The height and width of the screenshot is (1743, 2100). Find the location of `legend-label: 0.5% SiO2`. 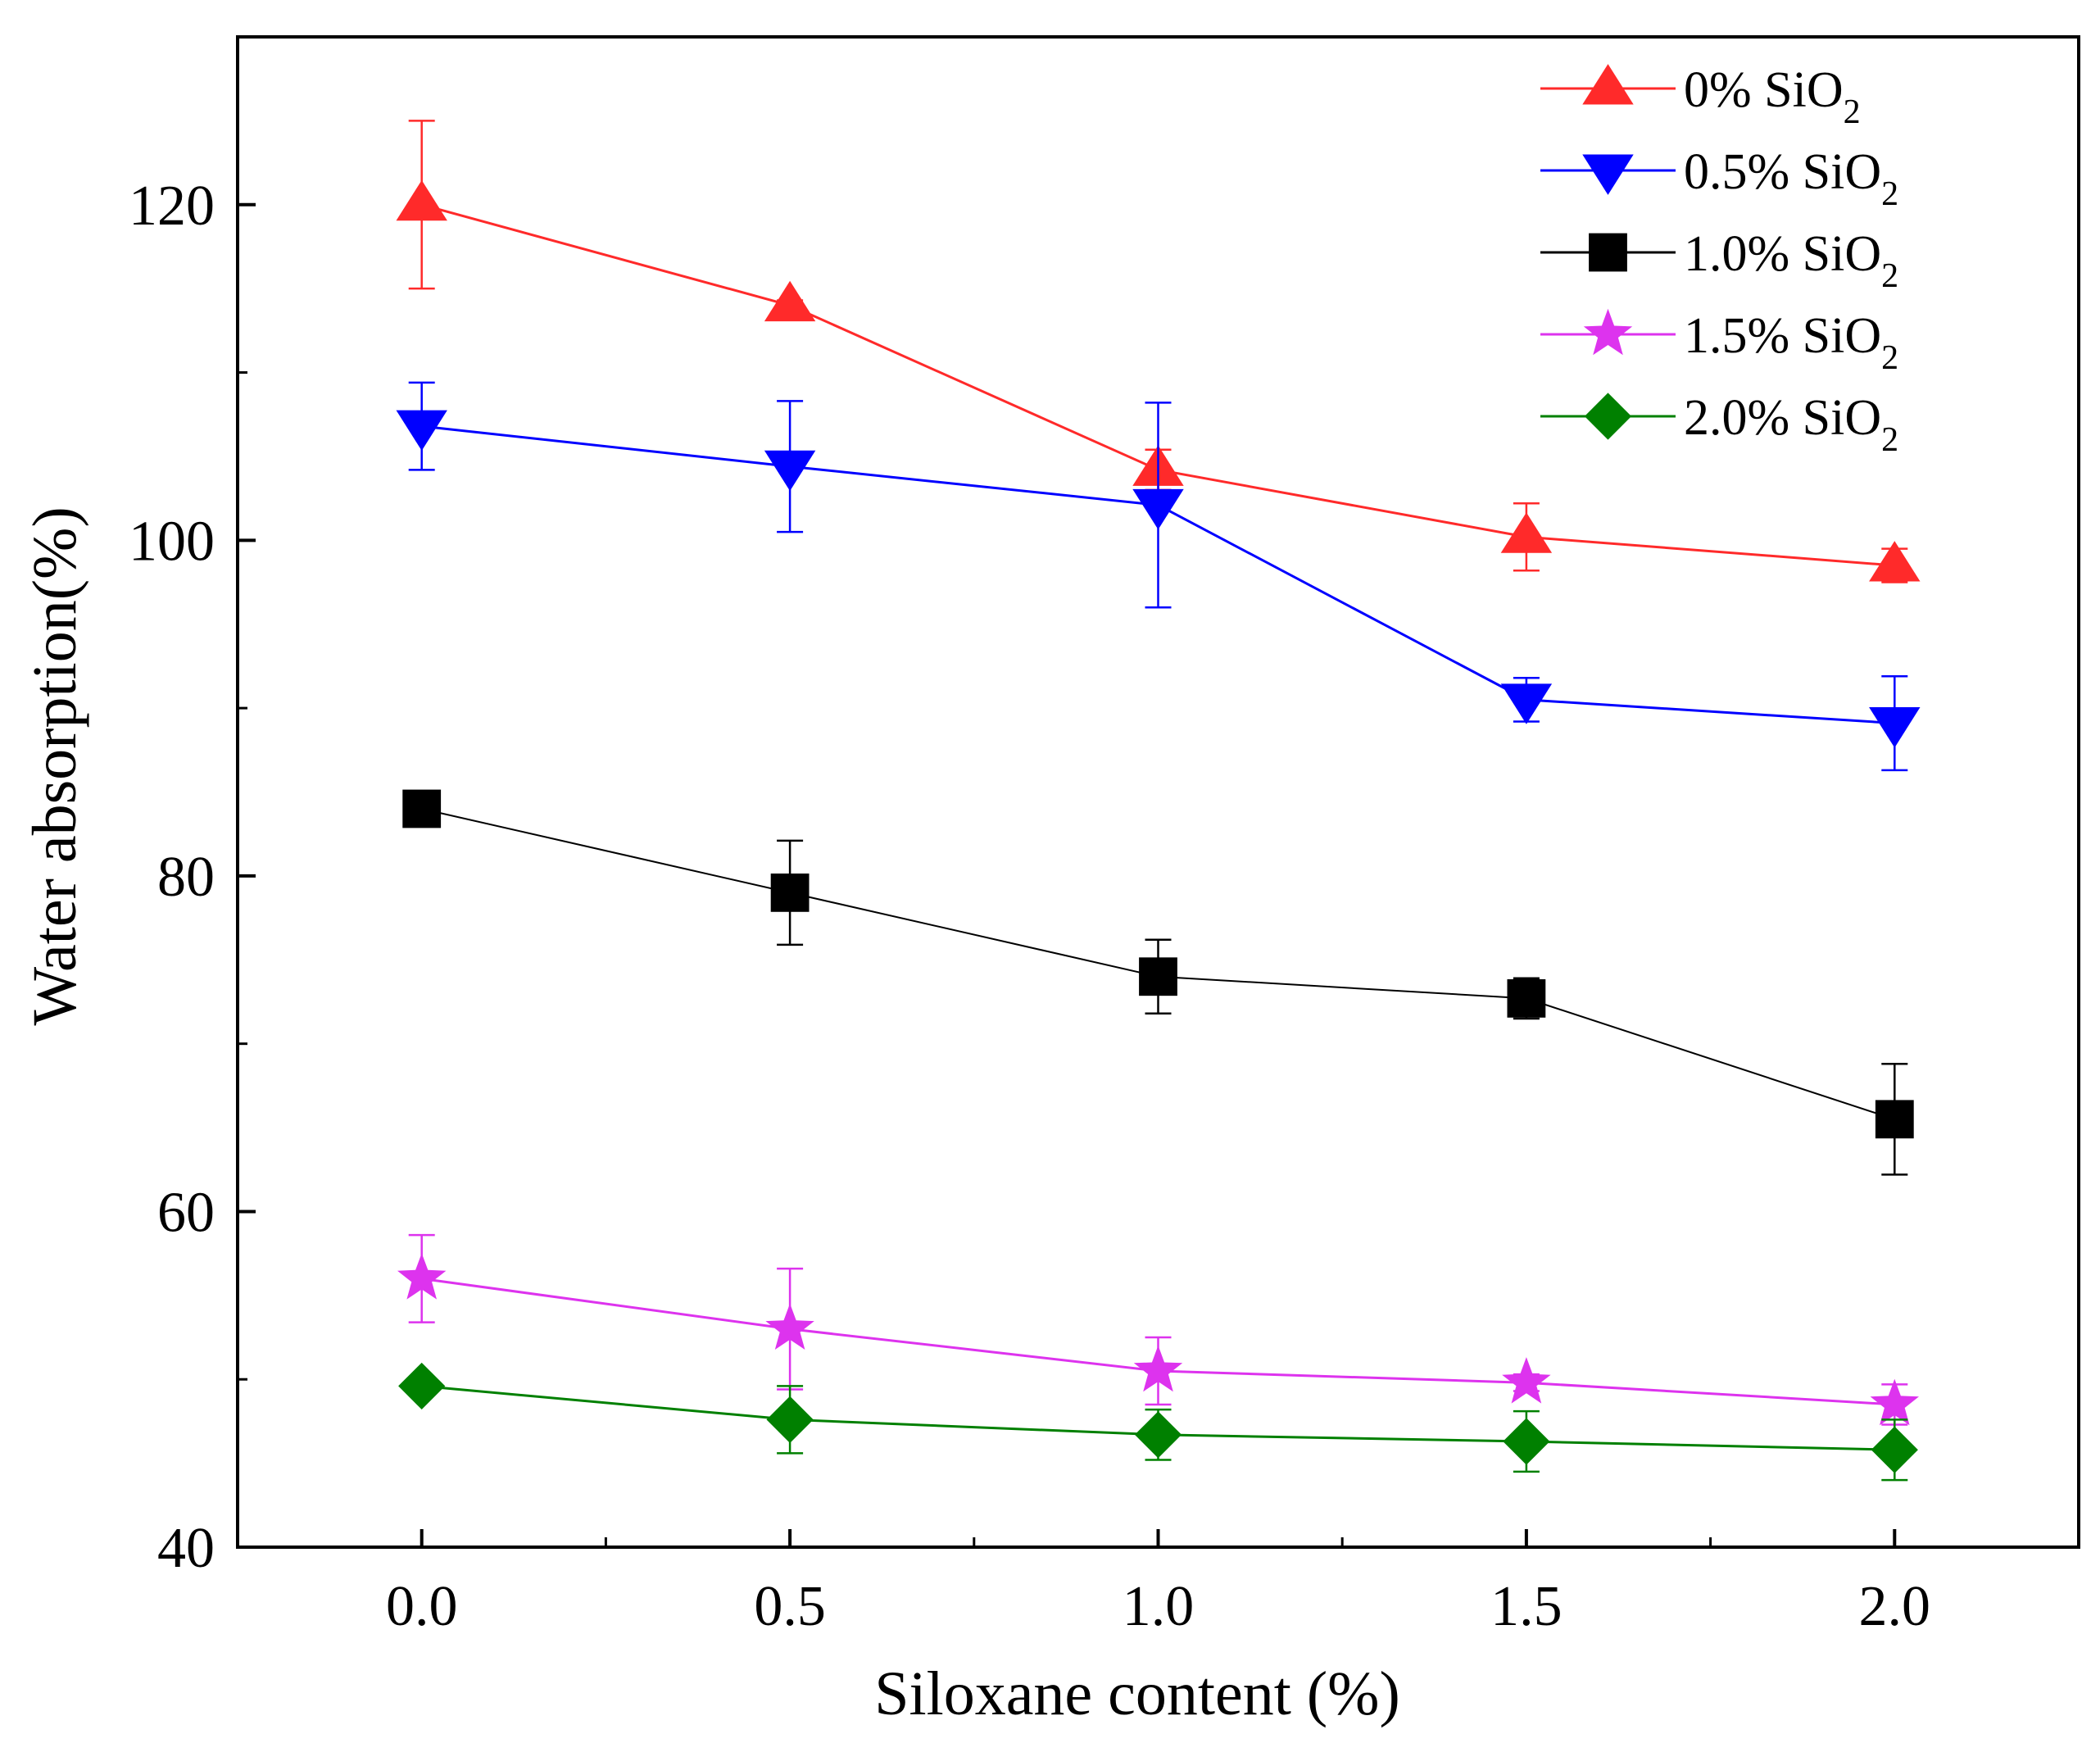

legend-label: 0.5% SiO2 is located at coordinates (1791, 178).